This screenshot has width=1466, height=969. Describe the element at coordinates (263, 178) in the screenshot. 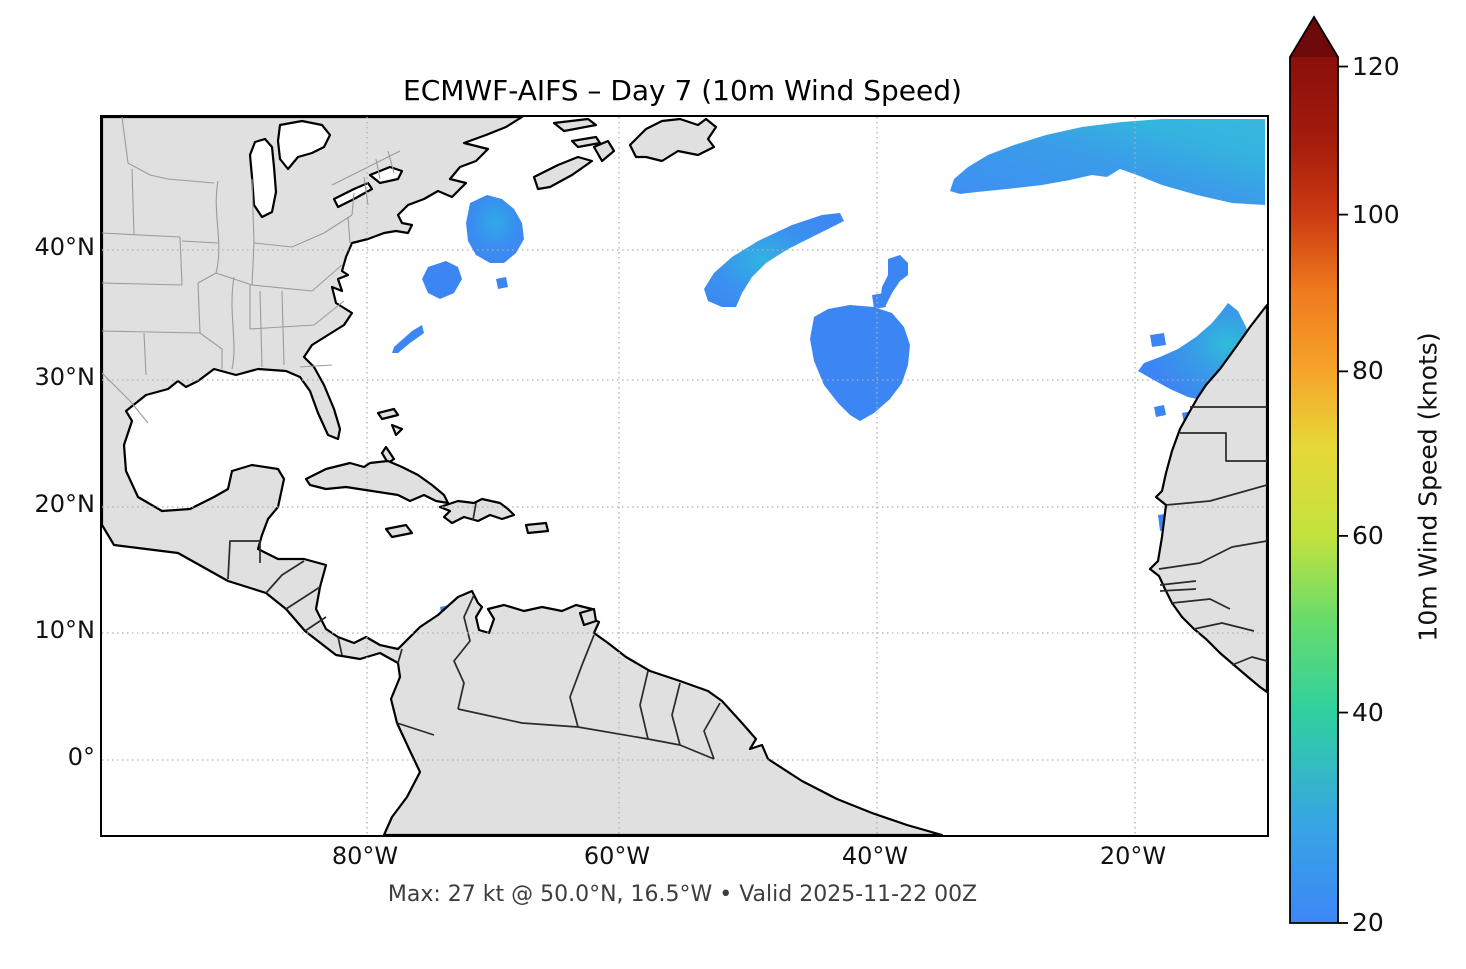

I see `lake-michigan` at that location.